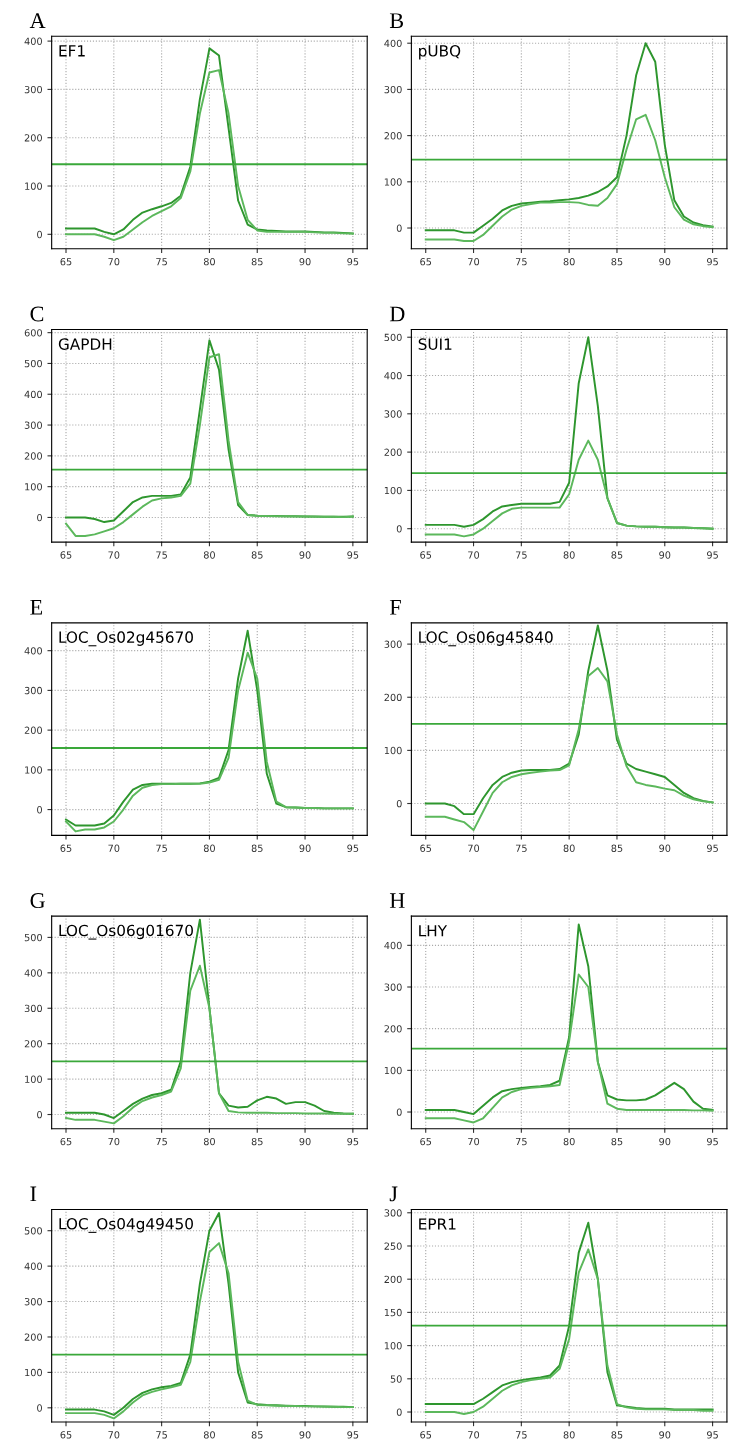 This screenshot has height=1451, width=738. I want to click on y-tick-label: 50, so click(396, 1379).